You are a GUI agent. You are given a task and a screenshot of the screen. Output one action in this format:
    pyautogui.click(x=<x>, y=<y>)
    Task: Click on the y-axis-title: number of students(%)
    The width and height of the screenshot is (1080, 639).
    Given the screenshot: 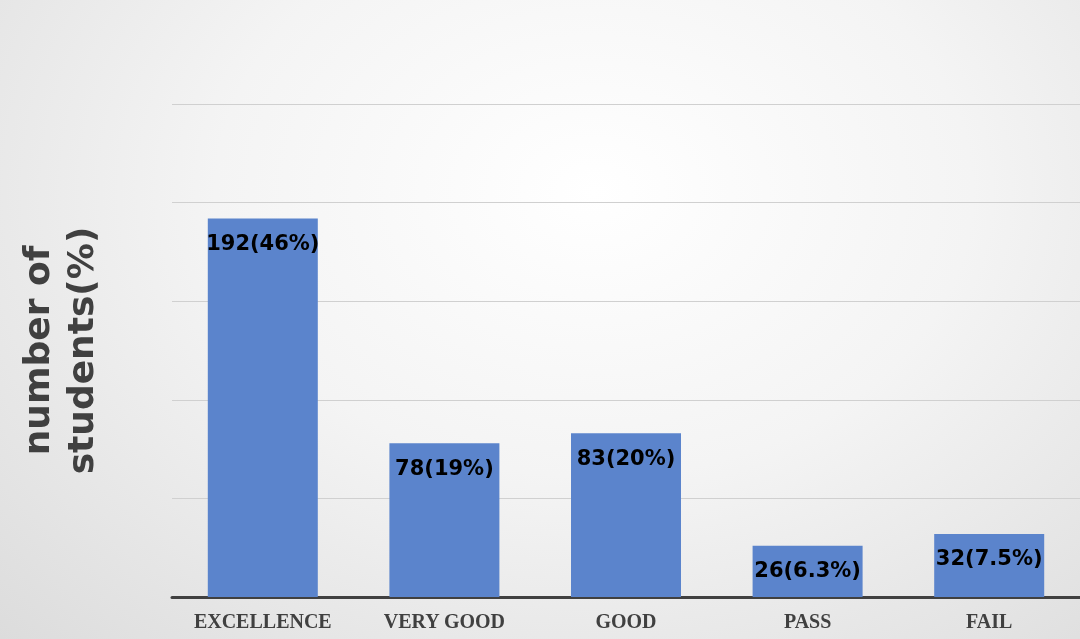 What is the action you would take?
    pyautogui.click(x=58, y=350)
    